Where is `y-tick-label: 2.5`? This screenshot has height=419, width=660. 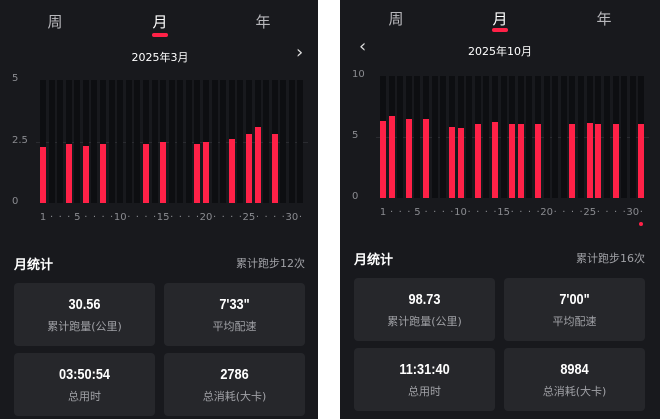
y-tick-label: 2.5 is located at coordinates (20, 140).